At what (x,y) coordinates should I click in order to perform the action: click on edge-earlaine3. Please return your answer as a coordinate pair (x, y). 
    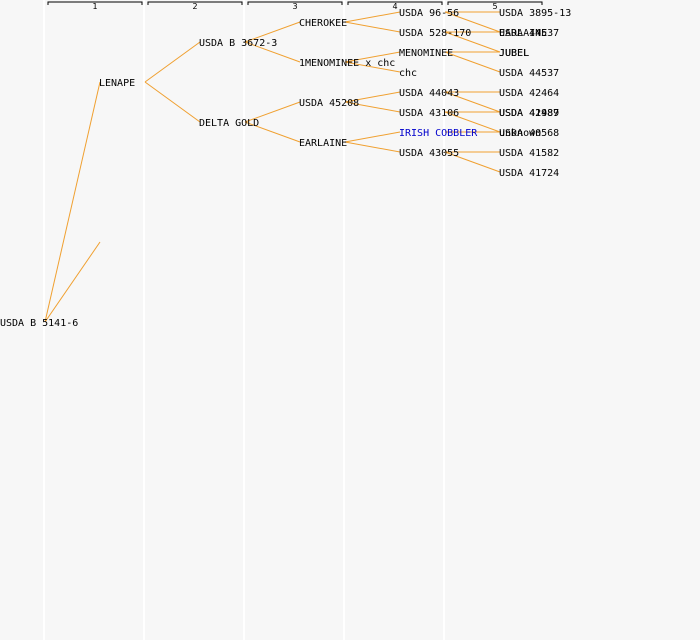
    Looking at the image, I should click on (272, 132).